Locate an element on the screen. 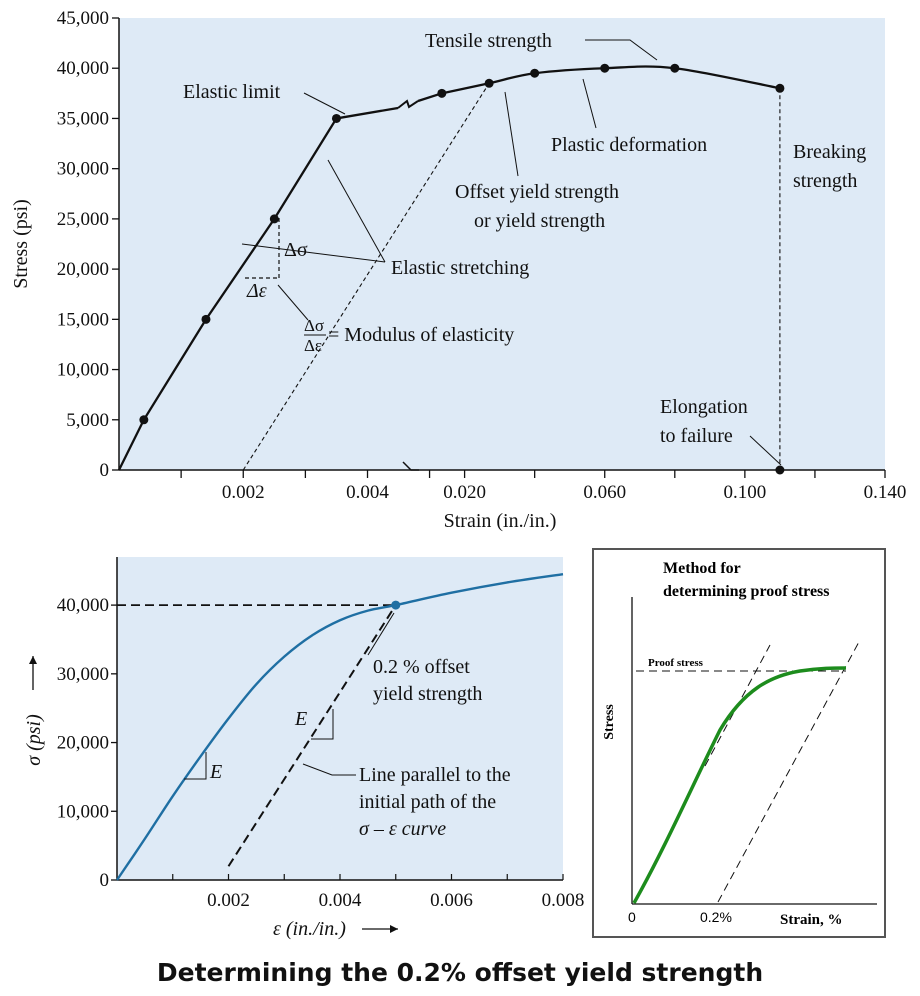  top-y-tick-label: 40,000 is located at coordinates (83, 68).